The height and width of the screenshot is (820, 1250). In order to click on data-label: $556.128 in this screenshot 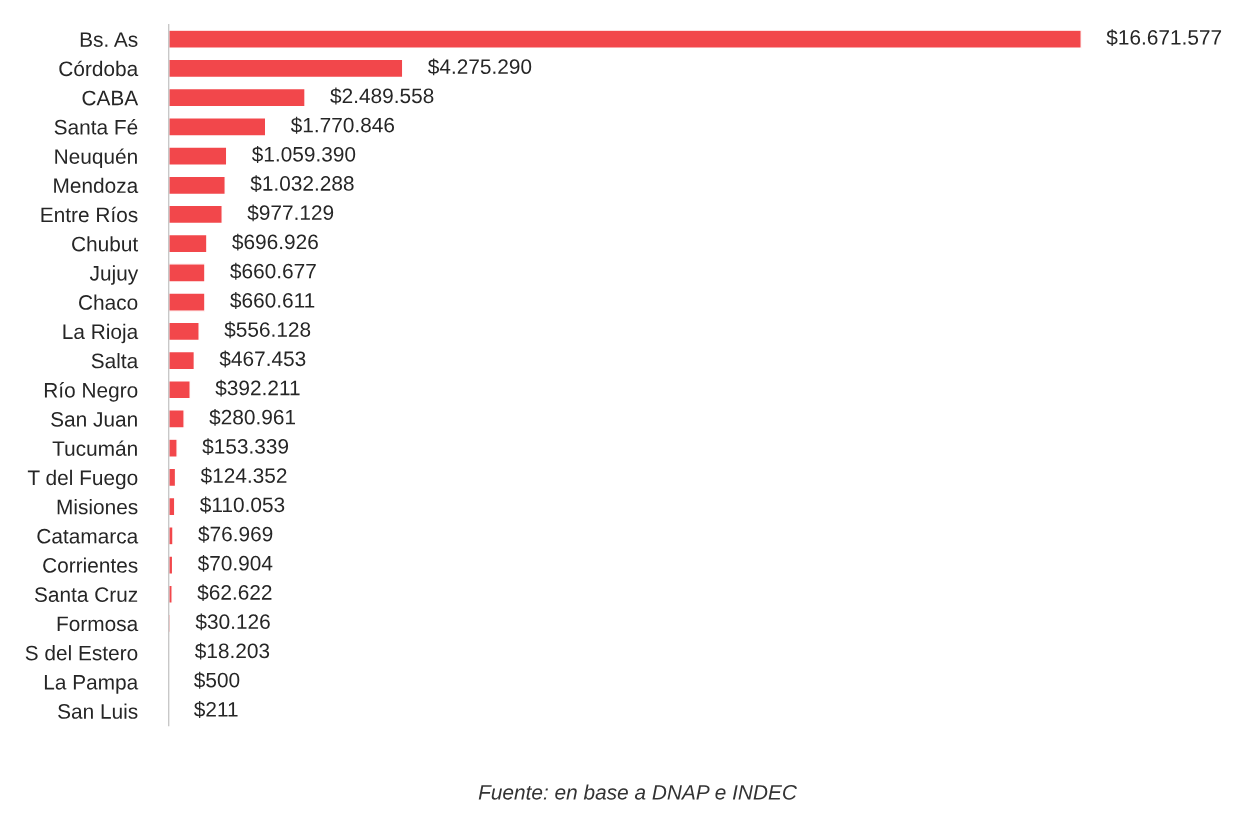, I will do `click(267, 330)`.